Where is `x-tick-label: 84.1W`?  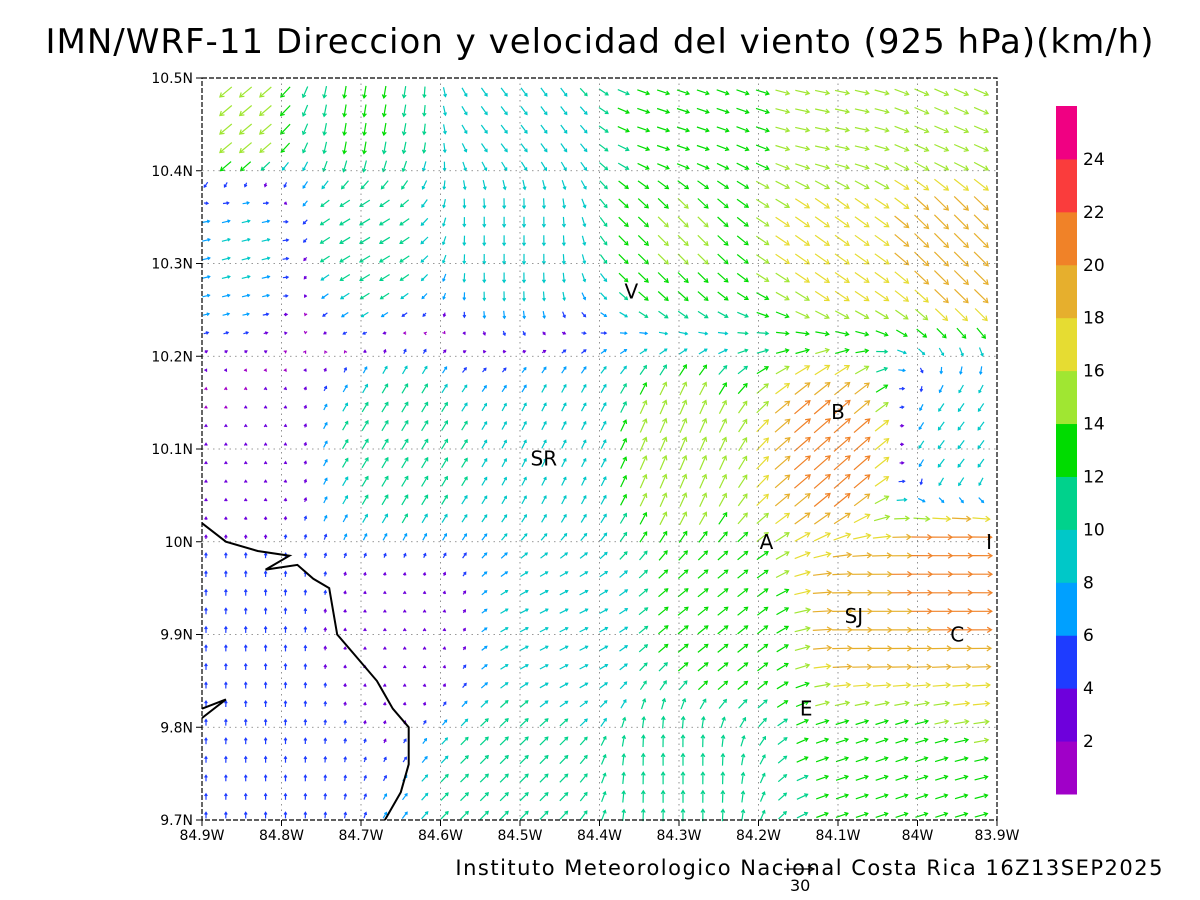
x-tick-label: 84.1W is located at coordinates (837, 836).